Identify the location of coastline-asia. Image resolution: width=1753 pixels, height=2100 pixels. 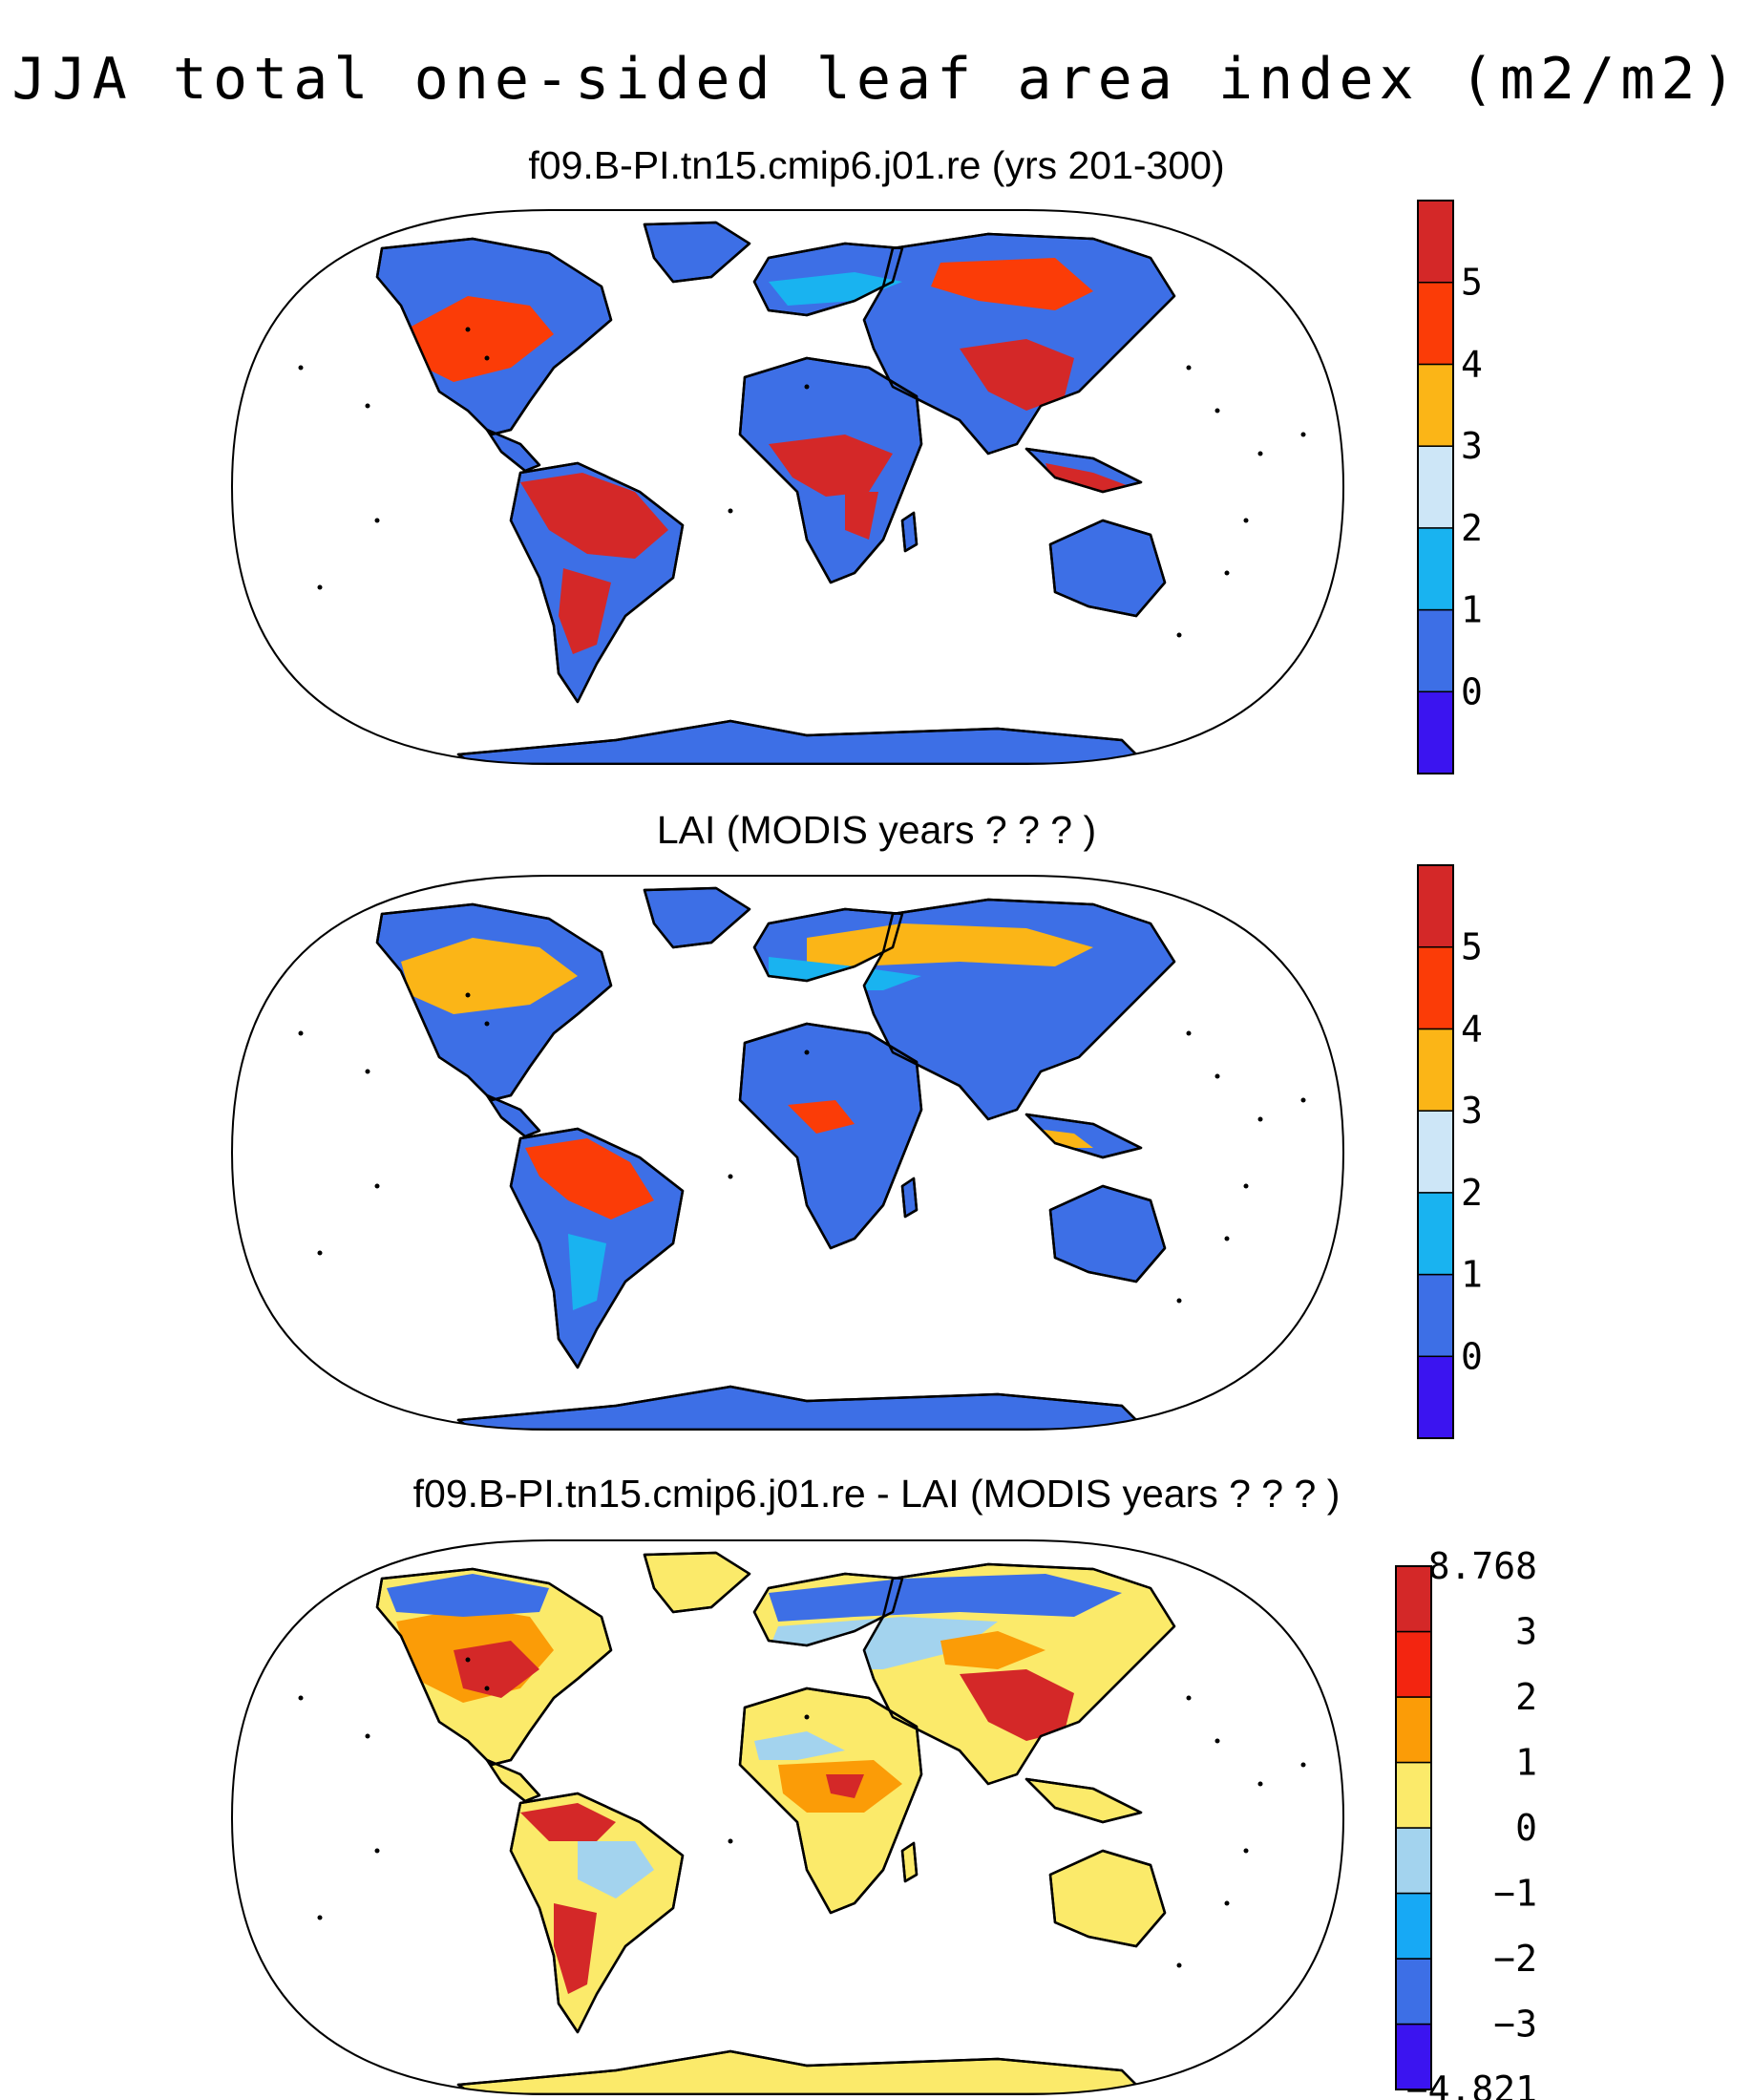
(1019, 1009).